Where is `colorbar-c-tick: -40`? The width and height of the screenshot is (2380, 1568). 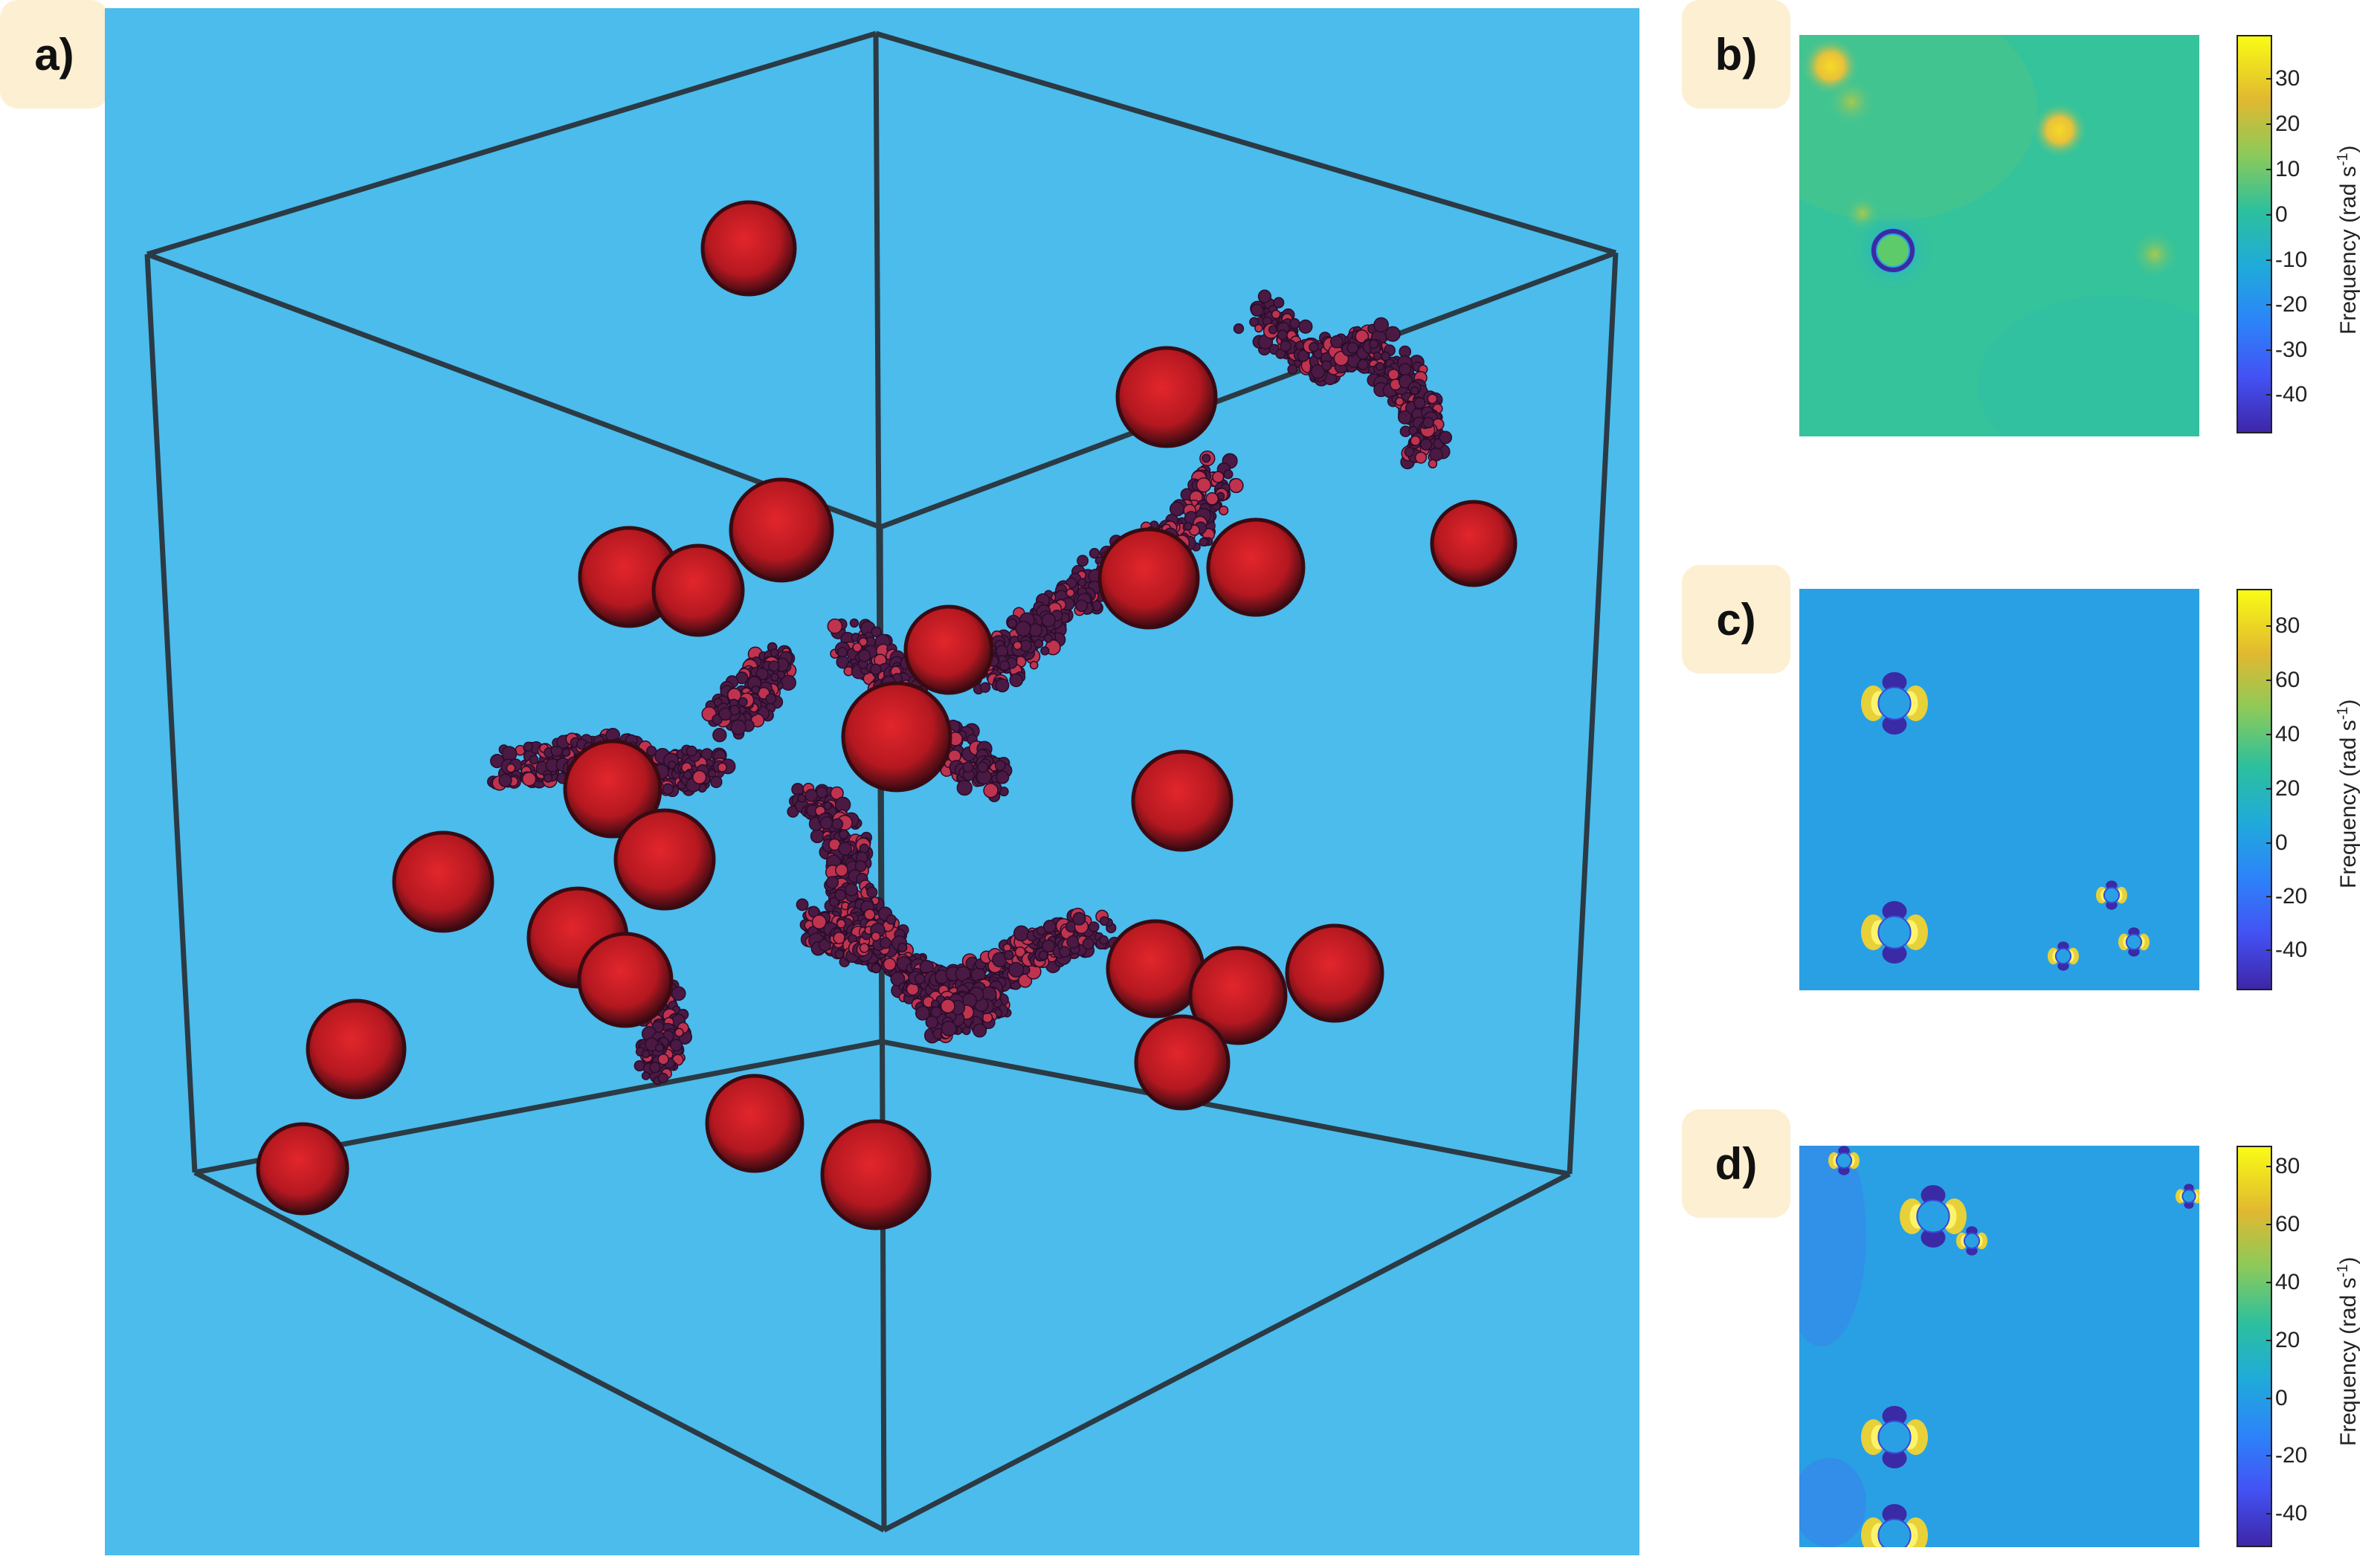
colorbar-c-tick: -40 is located at coordinates (2286, 950).